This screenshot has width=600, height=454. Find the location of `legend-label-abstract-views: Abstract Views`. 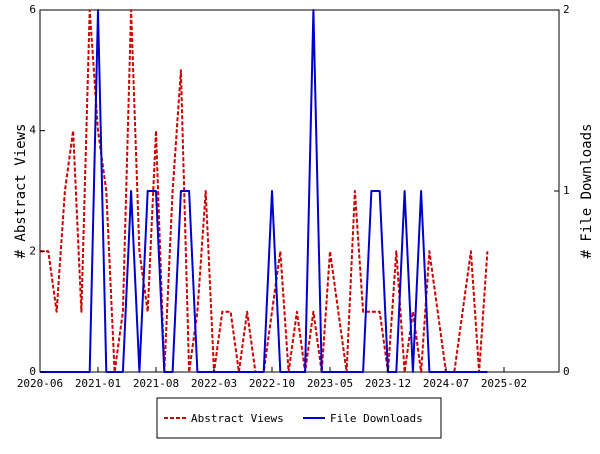

legend-label-abstract-views: Abstract Views is located at coordinates (237, 418).